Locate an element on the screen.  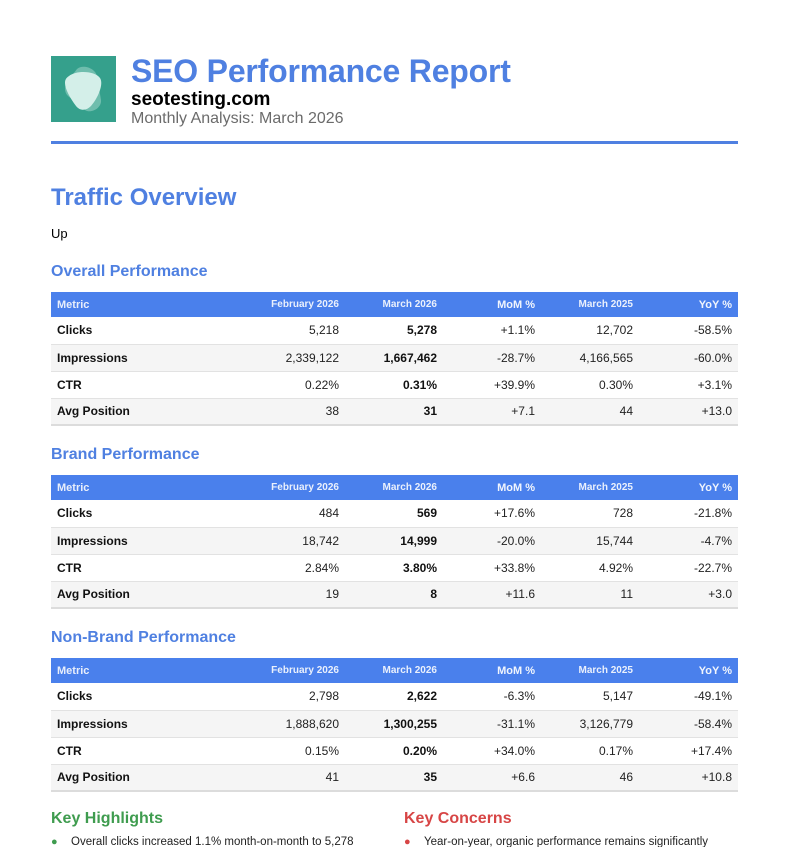
non-brand-performance-heading: Non-Brand Performance is located at coordinates (143, 637).